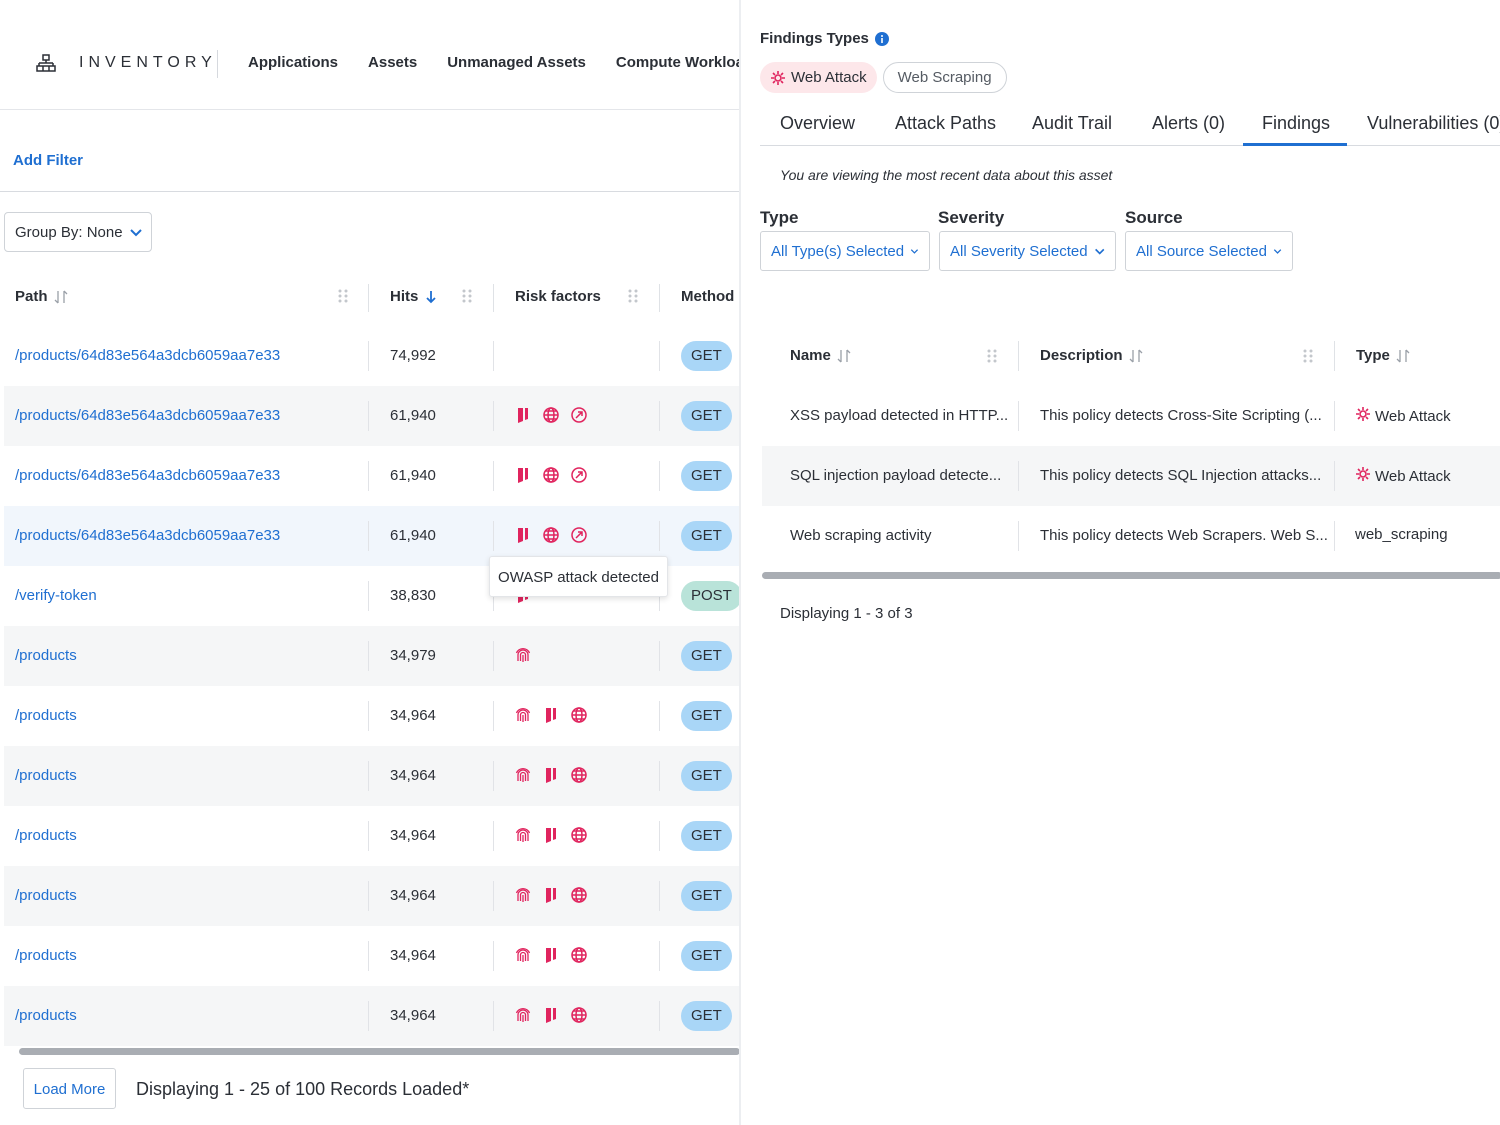 The width and height of the screenshot is (1500, 1125). I want to click on table-row: /products 34,979 GET, so click(372, 656).